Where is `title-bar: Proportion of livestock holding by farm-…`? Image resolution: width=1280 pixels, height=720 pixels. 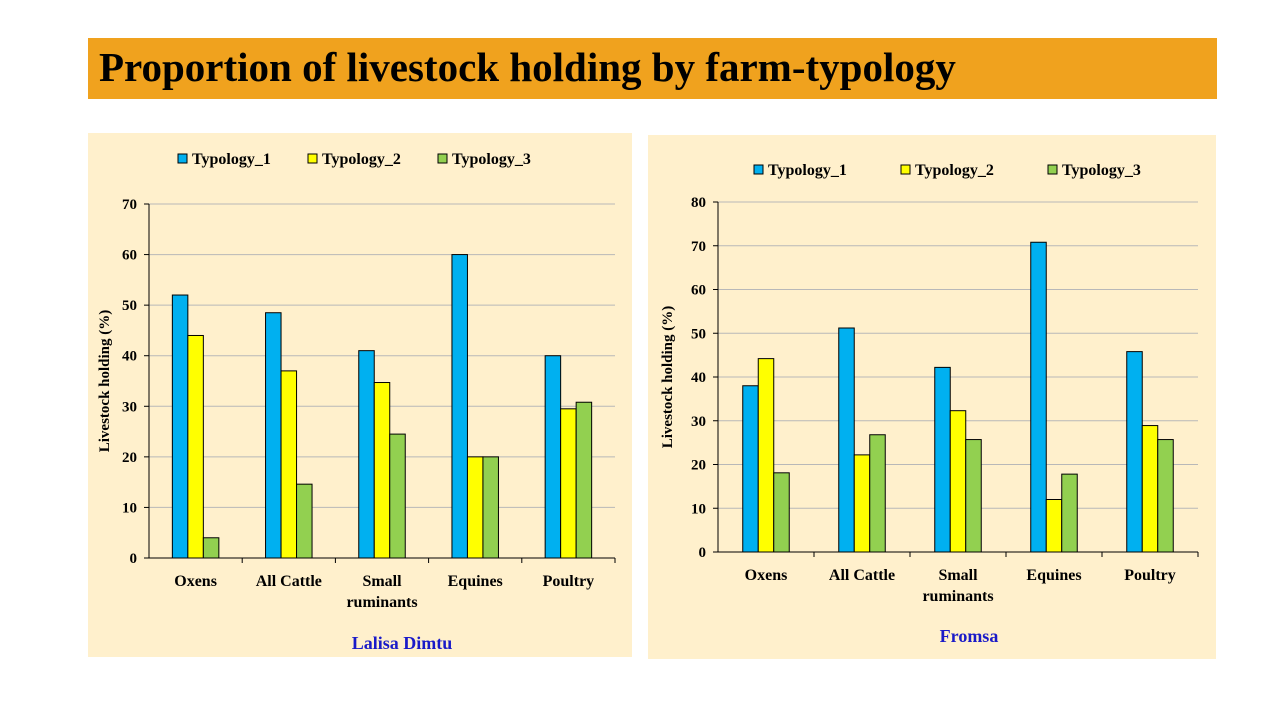
title-bar: Proportion of livestock holding by farm-… is located at coordinates (652, 68).